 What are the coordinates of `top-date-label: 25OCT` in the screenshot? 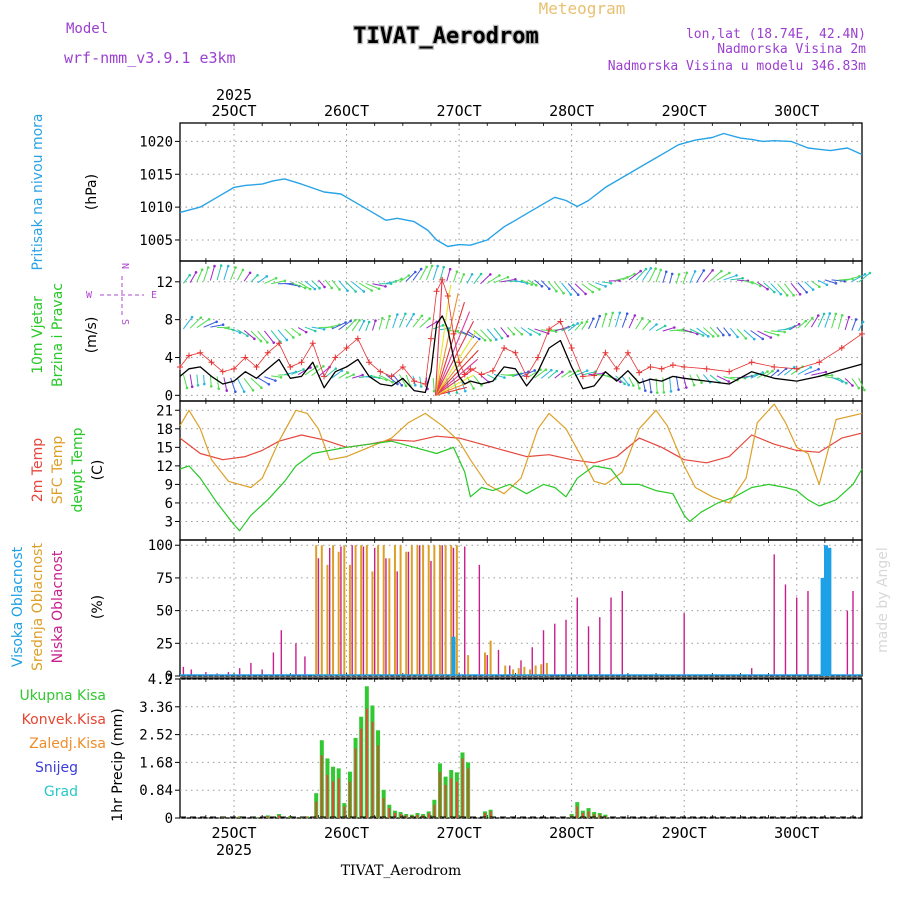 It's located at (233, 111).